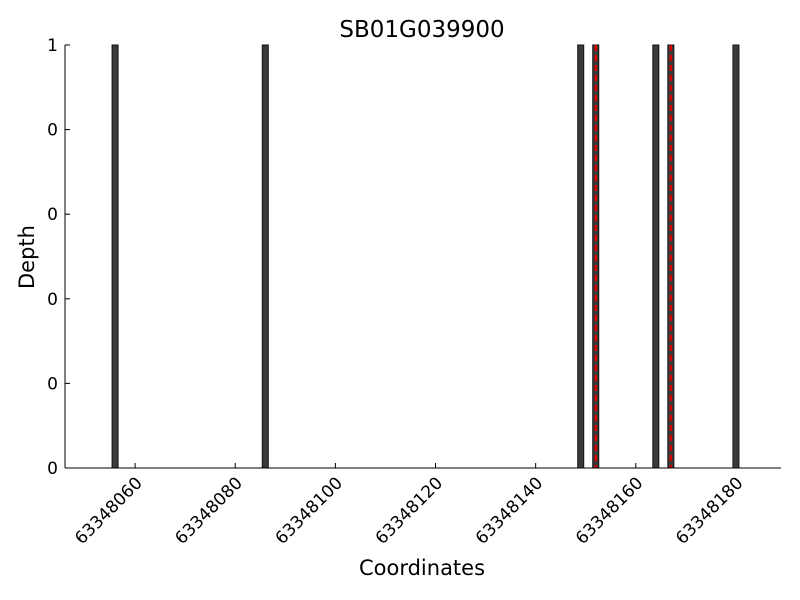  I want to click on x-tick-label: 63348180, so click(709, 510).